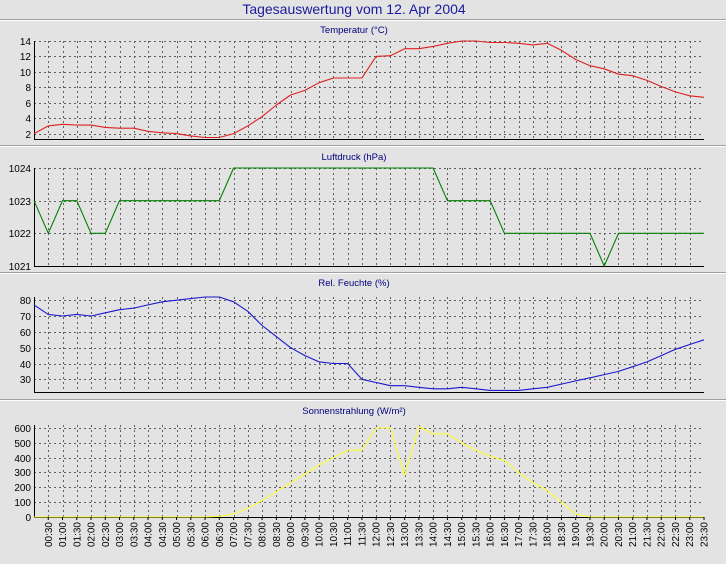  Describe the element at coordinates (434, 534) in the screenshot. I see `x-tick-label: 14:00` at that location.